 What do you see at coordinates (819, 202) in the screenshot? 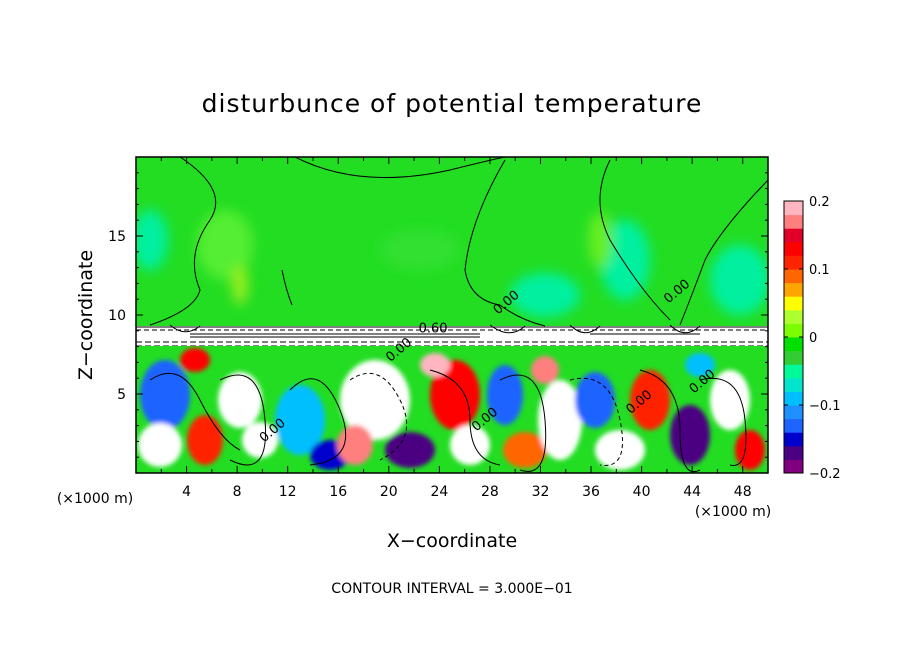
I see `colorbar-tick-label: 0.2` at bounding box center [819, 202].